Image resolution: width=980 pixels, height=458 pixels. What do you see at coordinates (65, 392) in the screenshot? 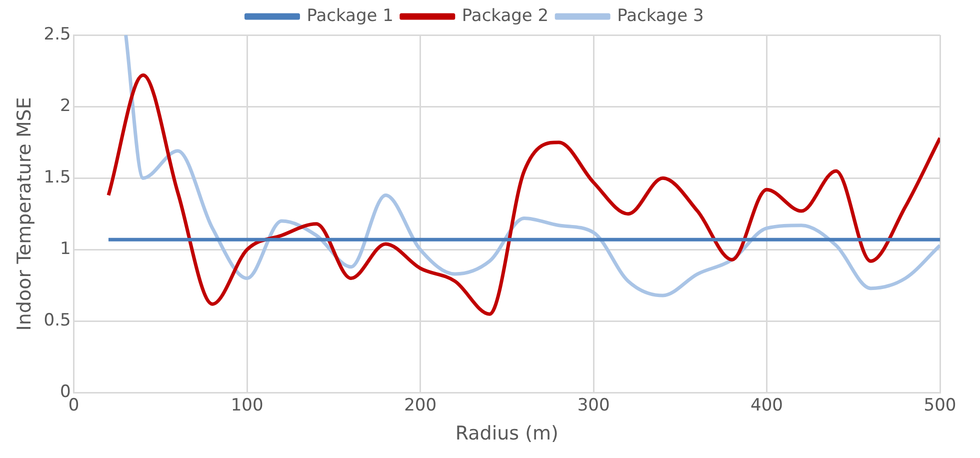
I see `y-tick-label: 0` at bounding box center [65, 392].